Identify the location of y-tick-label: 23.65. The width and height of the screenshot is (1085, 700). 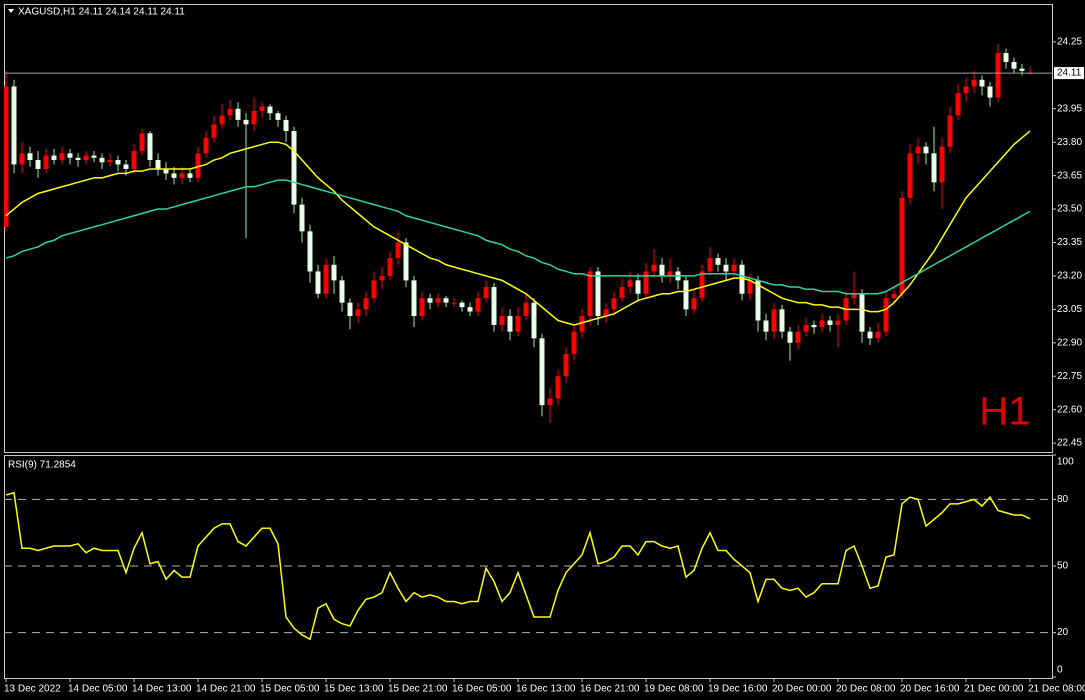
(1069, 175).